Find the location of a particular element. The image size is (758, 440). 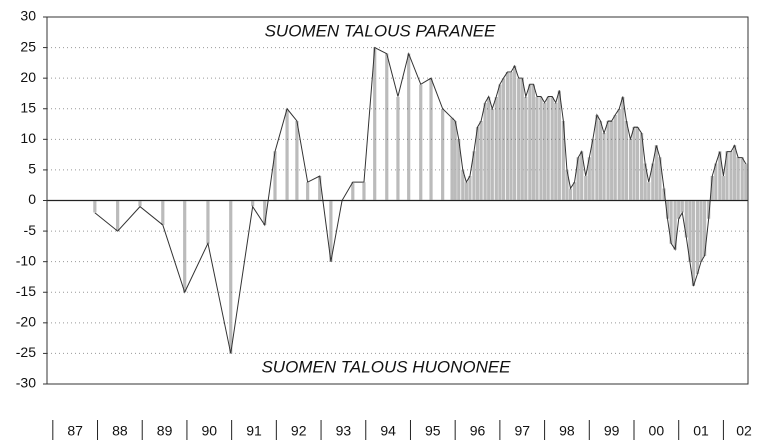

y-tick-label: 25 is located at coordinates (28, 46).